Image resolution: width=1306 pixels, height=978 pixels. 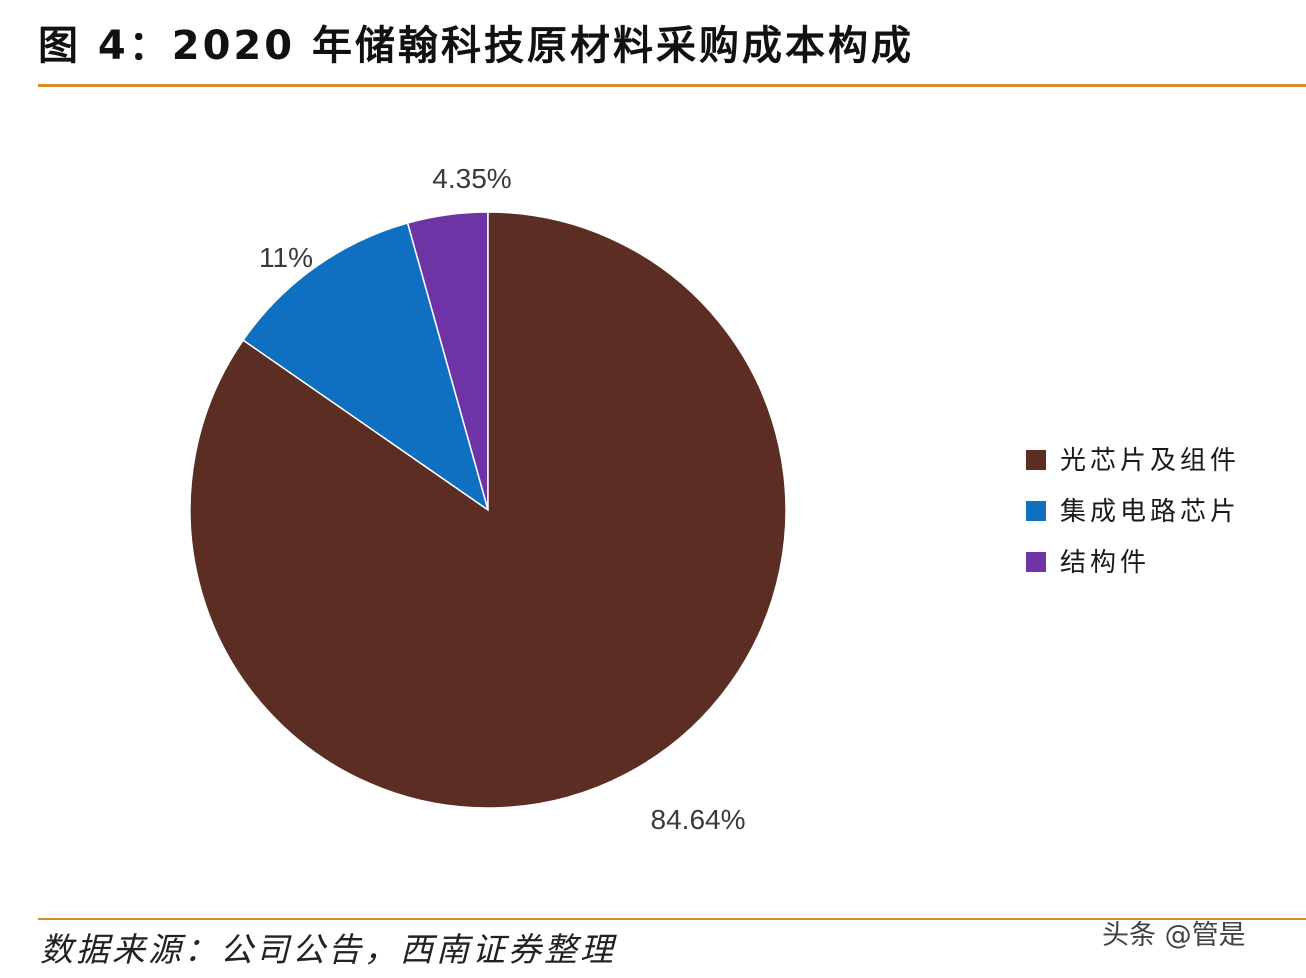 What do you see at coordinates (476, 46) in the screenshot?
I see `figure-title: 图 4：2020 年储翰科技原材料采购成本构成` at bounding box center [476, 46].